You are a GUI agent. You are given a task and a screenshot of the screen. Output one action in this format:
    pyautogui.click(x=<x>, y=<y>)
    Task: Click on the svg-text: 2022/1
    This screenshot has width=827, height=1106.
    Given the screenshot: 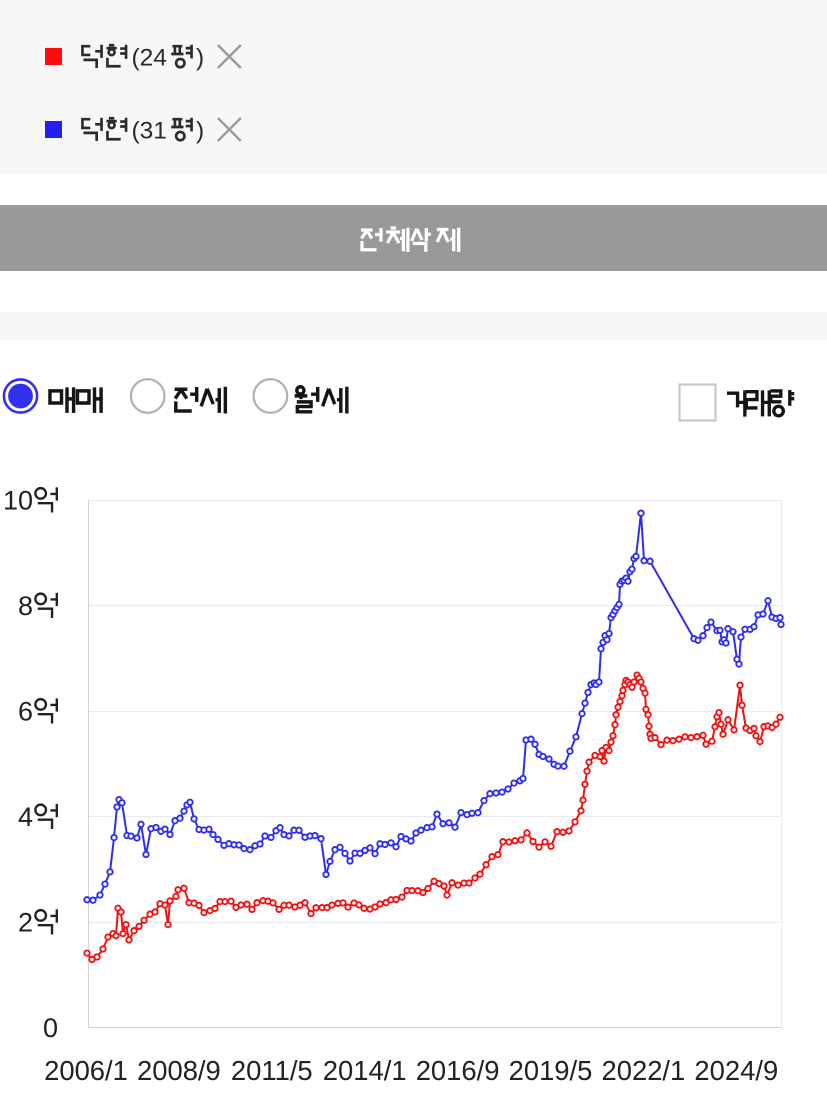 What is the action you would take?
    pyautogui.click(x=644, y=1070)
    